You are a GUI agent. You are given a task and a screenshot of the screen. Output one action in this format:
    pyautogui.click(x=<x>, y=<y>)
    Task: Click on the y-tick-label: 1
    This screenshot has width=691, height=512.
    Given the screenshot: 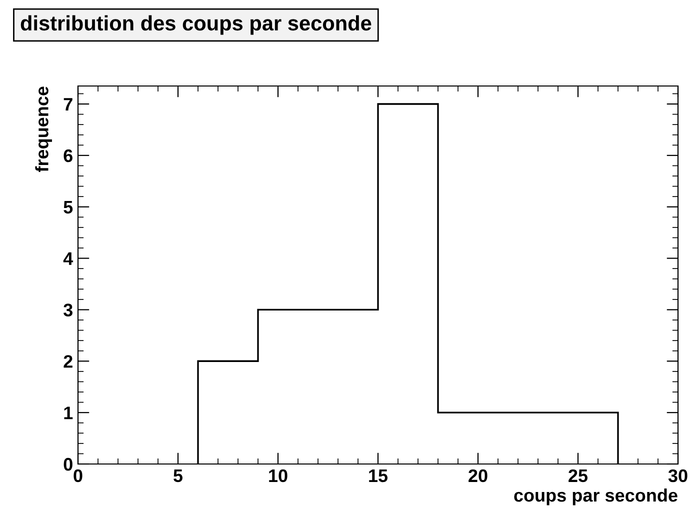 What is the action you would take?
    pyautogui.click(x=68, y=413)
    